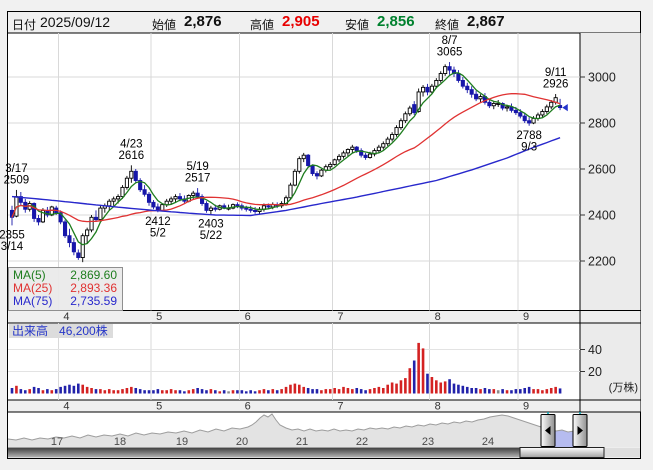 The height and width of the screenshot is (470, 653). Describe the element at coordinates (264, 452) in the screenshot. I see `scrollbar-track-elapsed` at that location.